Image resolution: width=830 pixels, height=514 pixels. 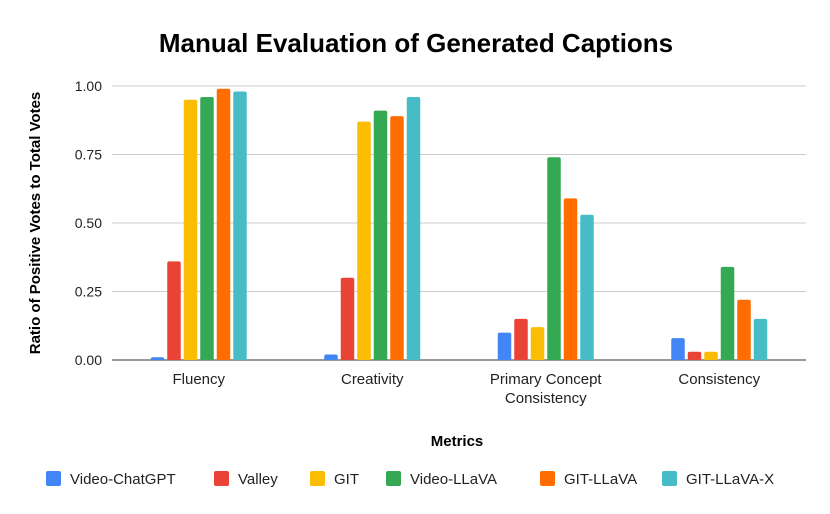 I want to click on y-axis-ticks: 0.00 0.25 0.50 0.75 1.00, so click(x=88, y=223).